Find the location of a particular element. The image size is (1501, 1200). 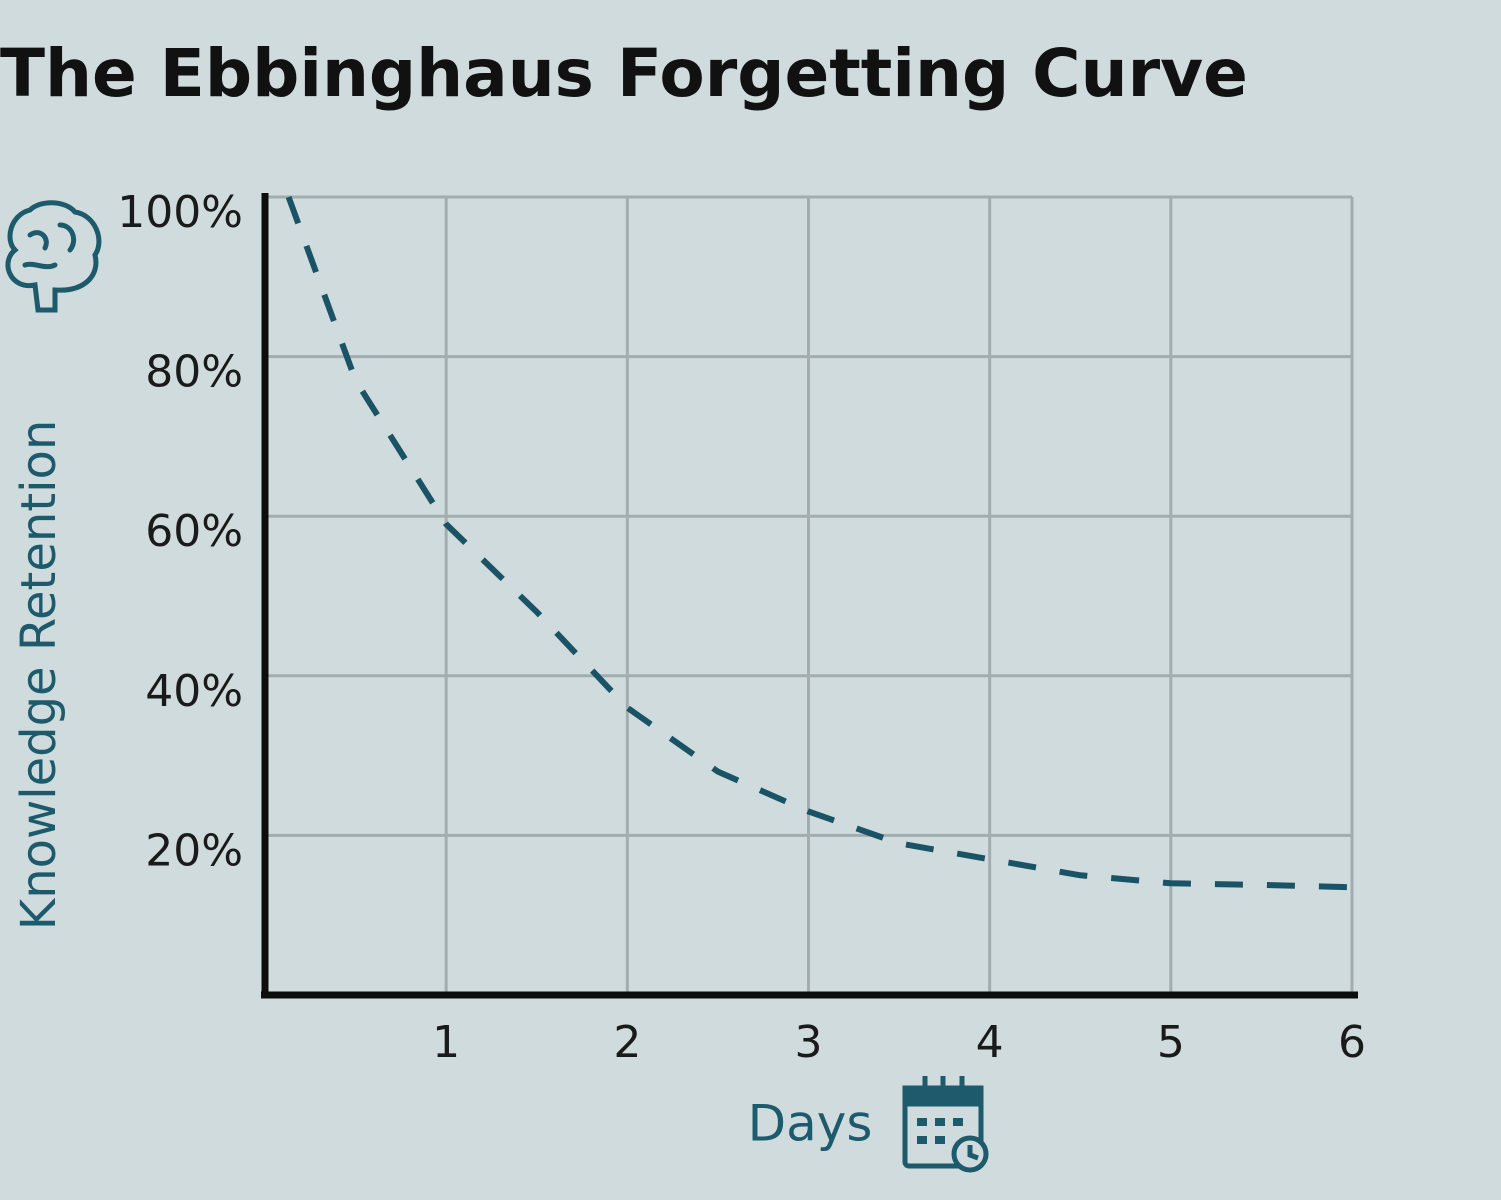

calendar-icon is located at coordinates (945, 1124).